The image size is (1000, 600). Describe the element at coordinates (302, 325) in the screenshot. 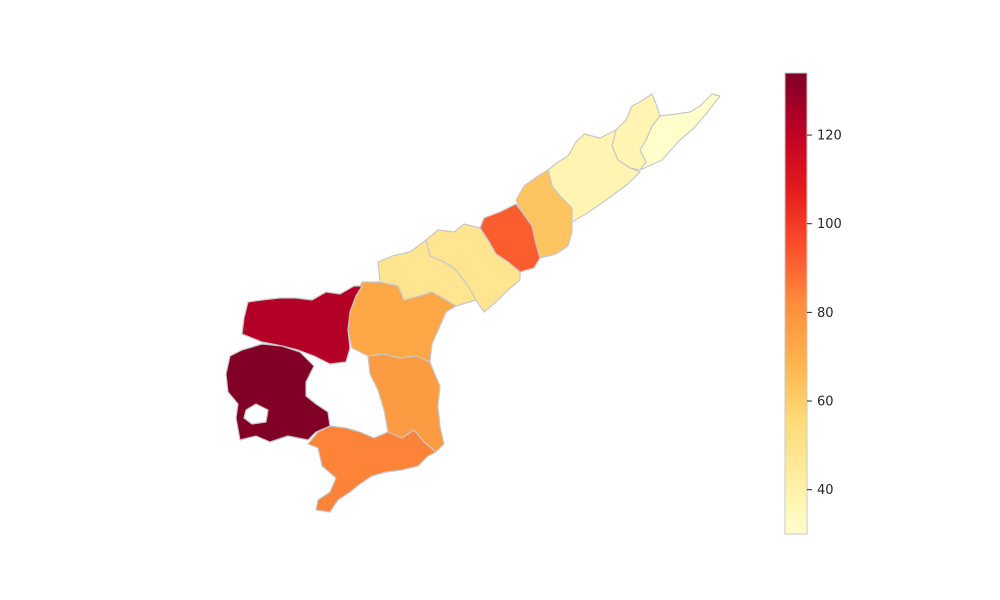

I see `region-kurnool` at that location.